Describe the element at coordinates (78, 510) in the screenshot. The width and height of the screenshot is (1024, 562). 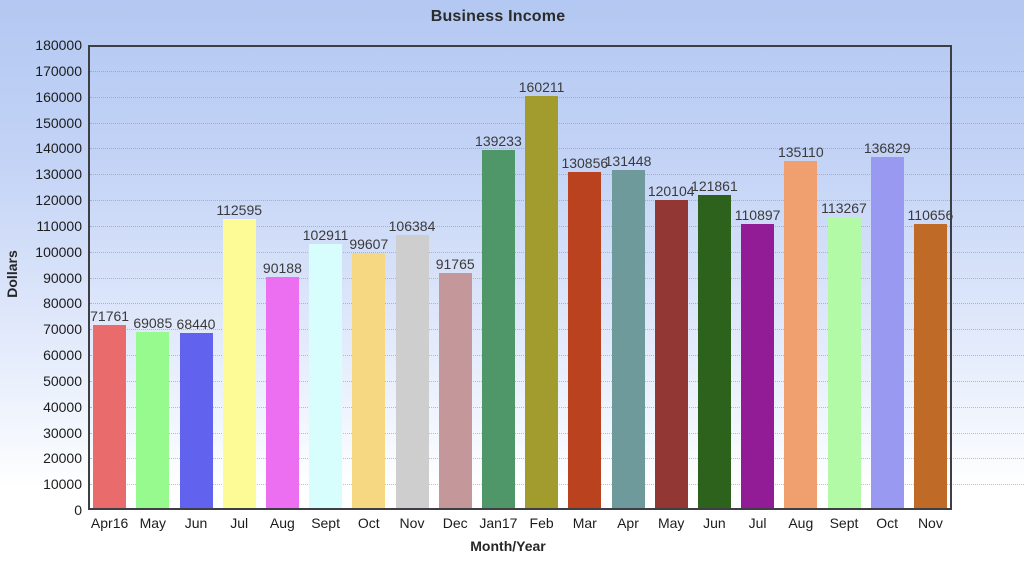
I see `y-tick-label: 0` at that location.